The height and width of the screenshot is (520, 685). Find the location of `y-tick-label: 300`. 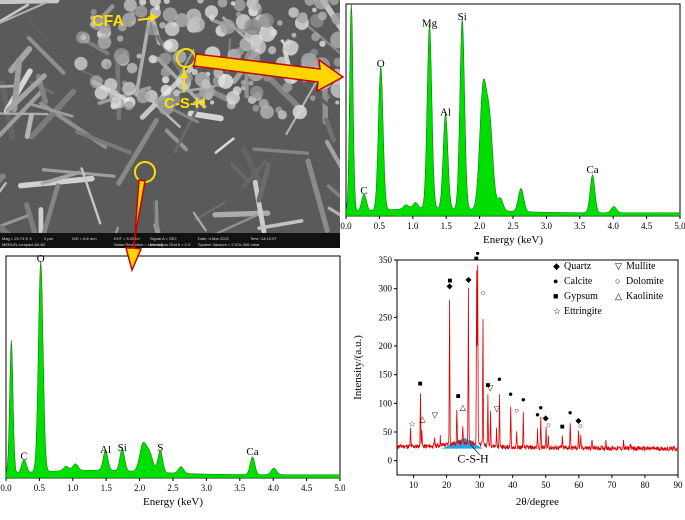

y-tick-label: 300 is located at coordinates (386, 289).